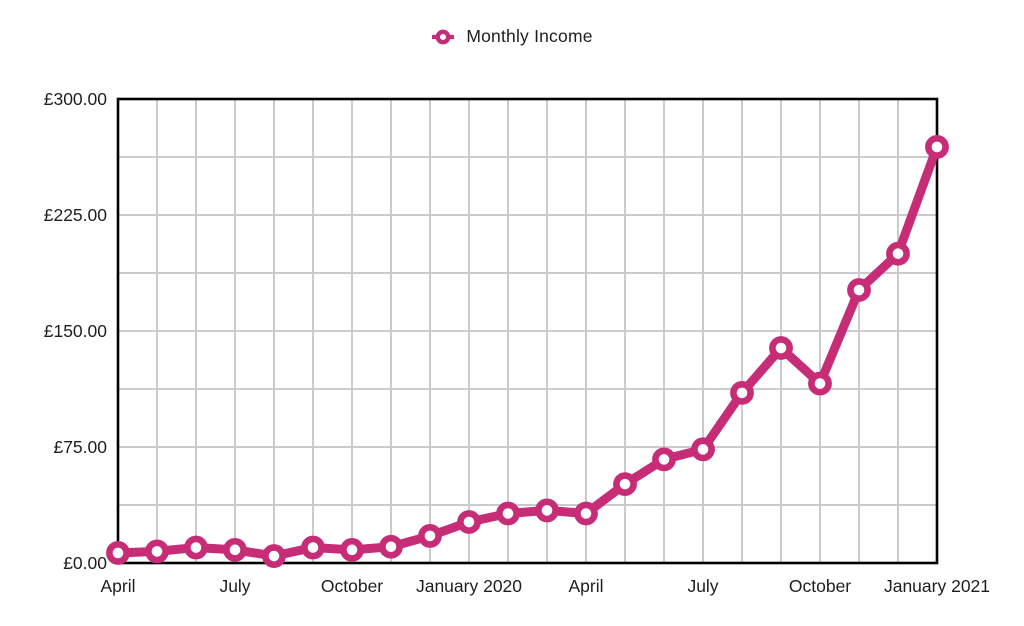  I want to click on data-point-september-2020, so click(781, 348).